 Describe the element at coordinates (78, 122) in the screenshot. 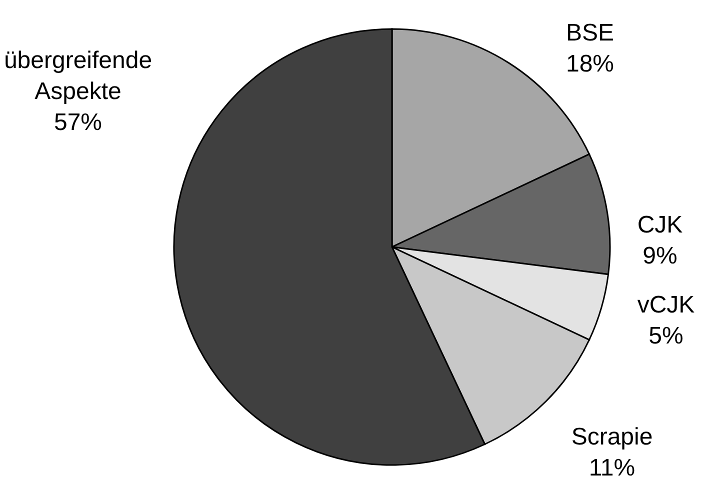

I see `data-label: 57%` at that location.